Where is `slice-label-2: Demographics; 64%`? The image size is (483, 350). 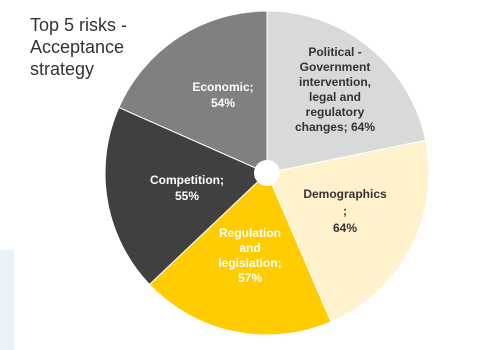 slice-label-2: Demographics; 64% is located at coordinates (345, 211).